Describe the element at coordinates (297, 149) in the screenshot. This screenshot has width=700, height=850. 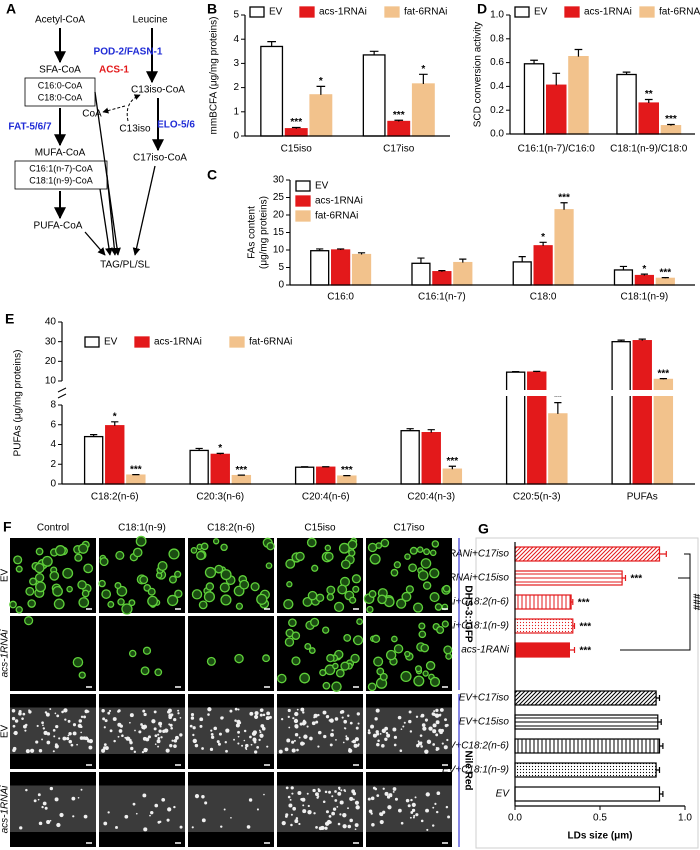
I see `x-tick-label: C15iso` at that location.